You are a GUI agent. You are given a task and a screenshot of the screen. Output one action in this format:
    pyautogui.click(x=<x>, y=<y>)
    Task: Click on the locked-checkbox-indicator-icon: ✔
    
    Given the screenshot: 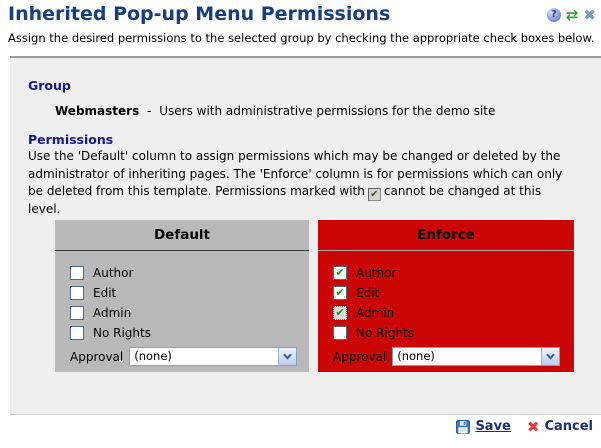 What is the action you would take?
    pyautogui.click(x=374, y=194)
    